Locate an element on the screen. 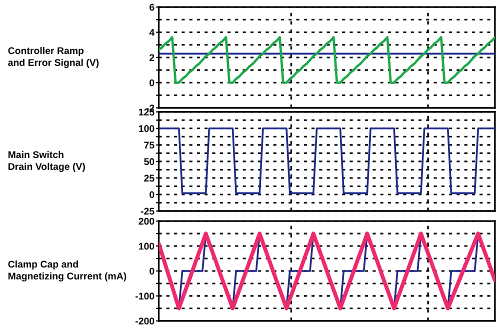  y-tick-label: -200 is located at coordinates (145, 321).